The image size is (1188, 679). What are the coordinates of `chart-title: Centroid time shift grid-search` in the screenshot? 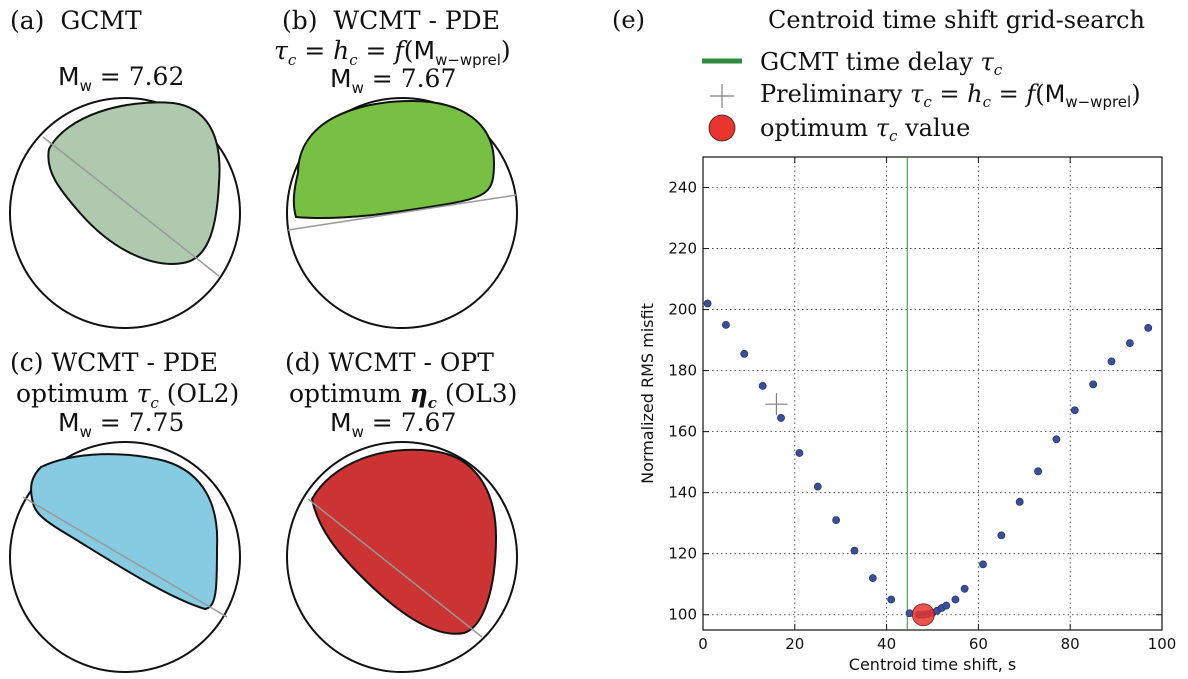 It's located at (956, 20).